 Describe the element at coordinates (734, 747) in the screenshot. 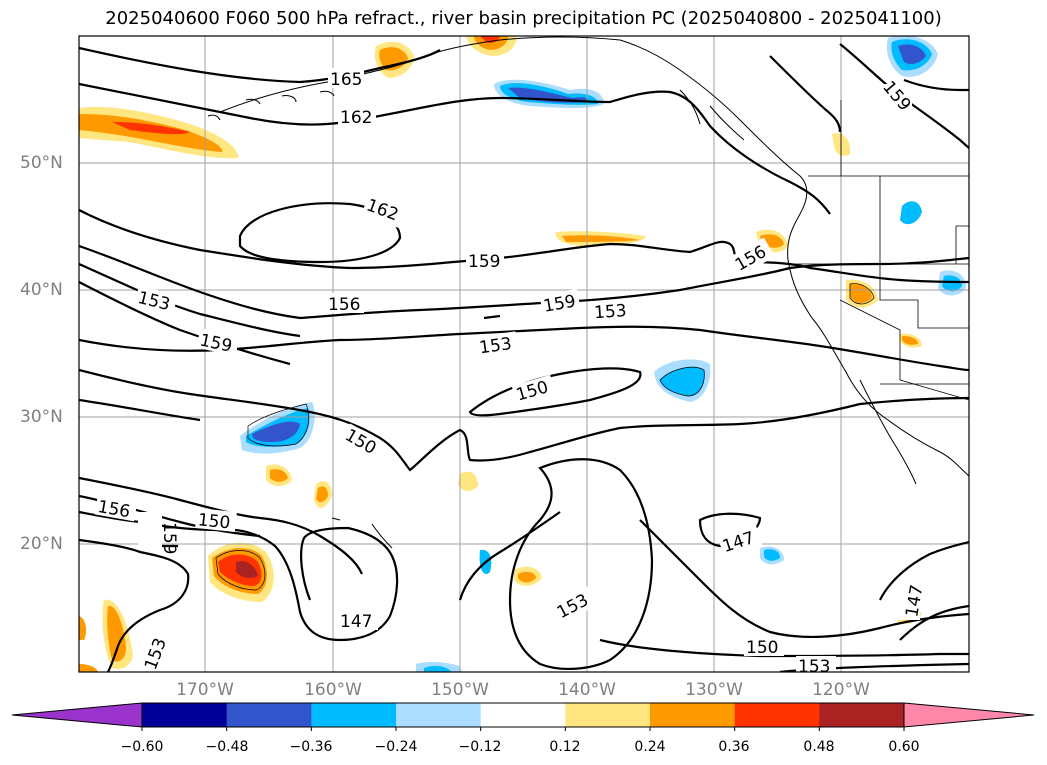

I see `colorbar-tick-label: 0.36` at that location.